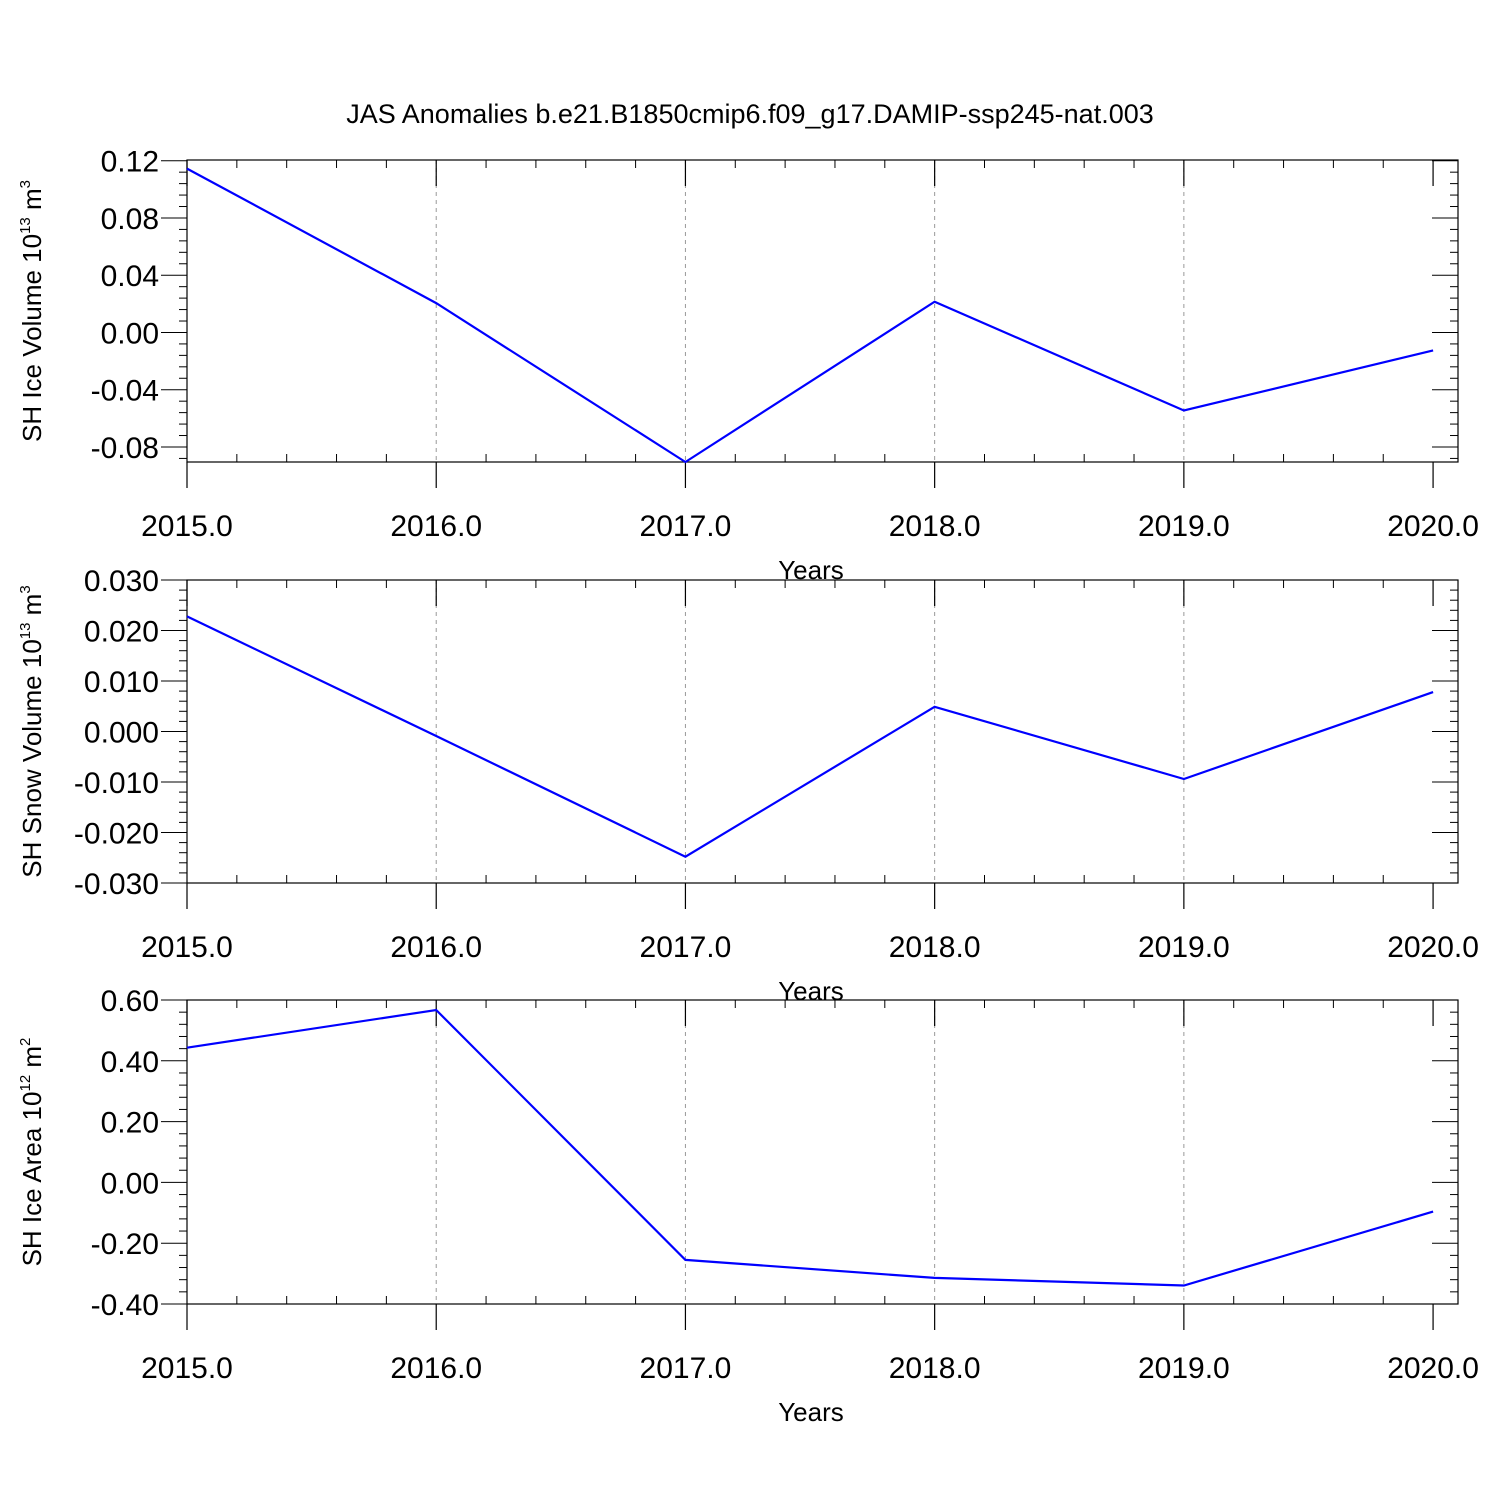  What do you see at coordinates (130, 1123) in the screenshot?
I see `y-tick-label: 0.20` at bounding box center [130, 1123].